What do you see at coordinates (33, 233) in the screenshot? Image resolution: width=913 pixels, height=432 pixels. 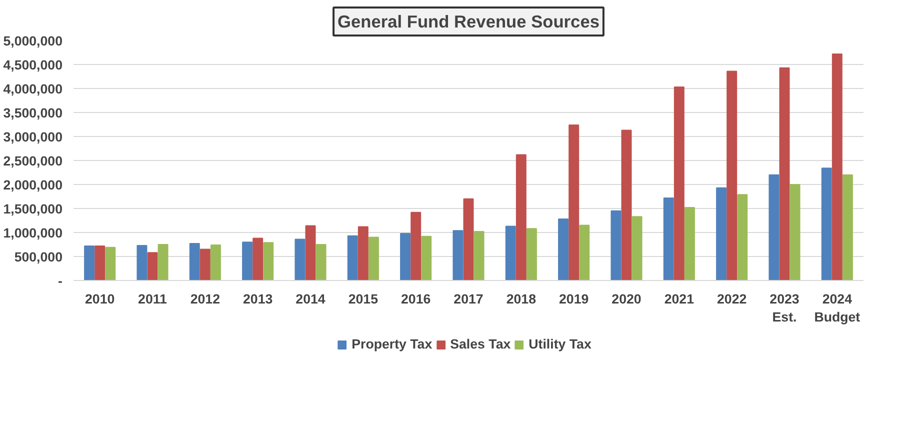 I see `y-tick-label: 1,000,000` at bounding box center [33, 233].